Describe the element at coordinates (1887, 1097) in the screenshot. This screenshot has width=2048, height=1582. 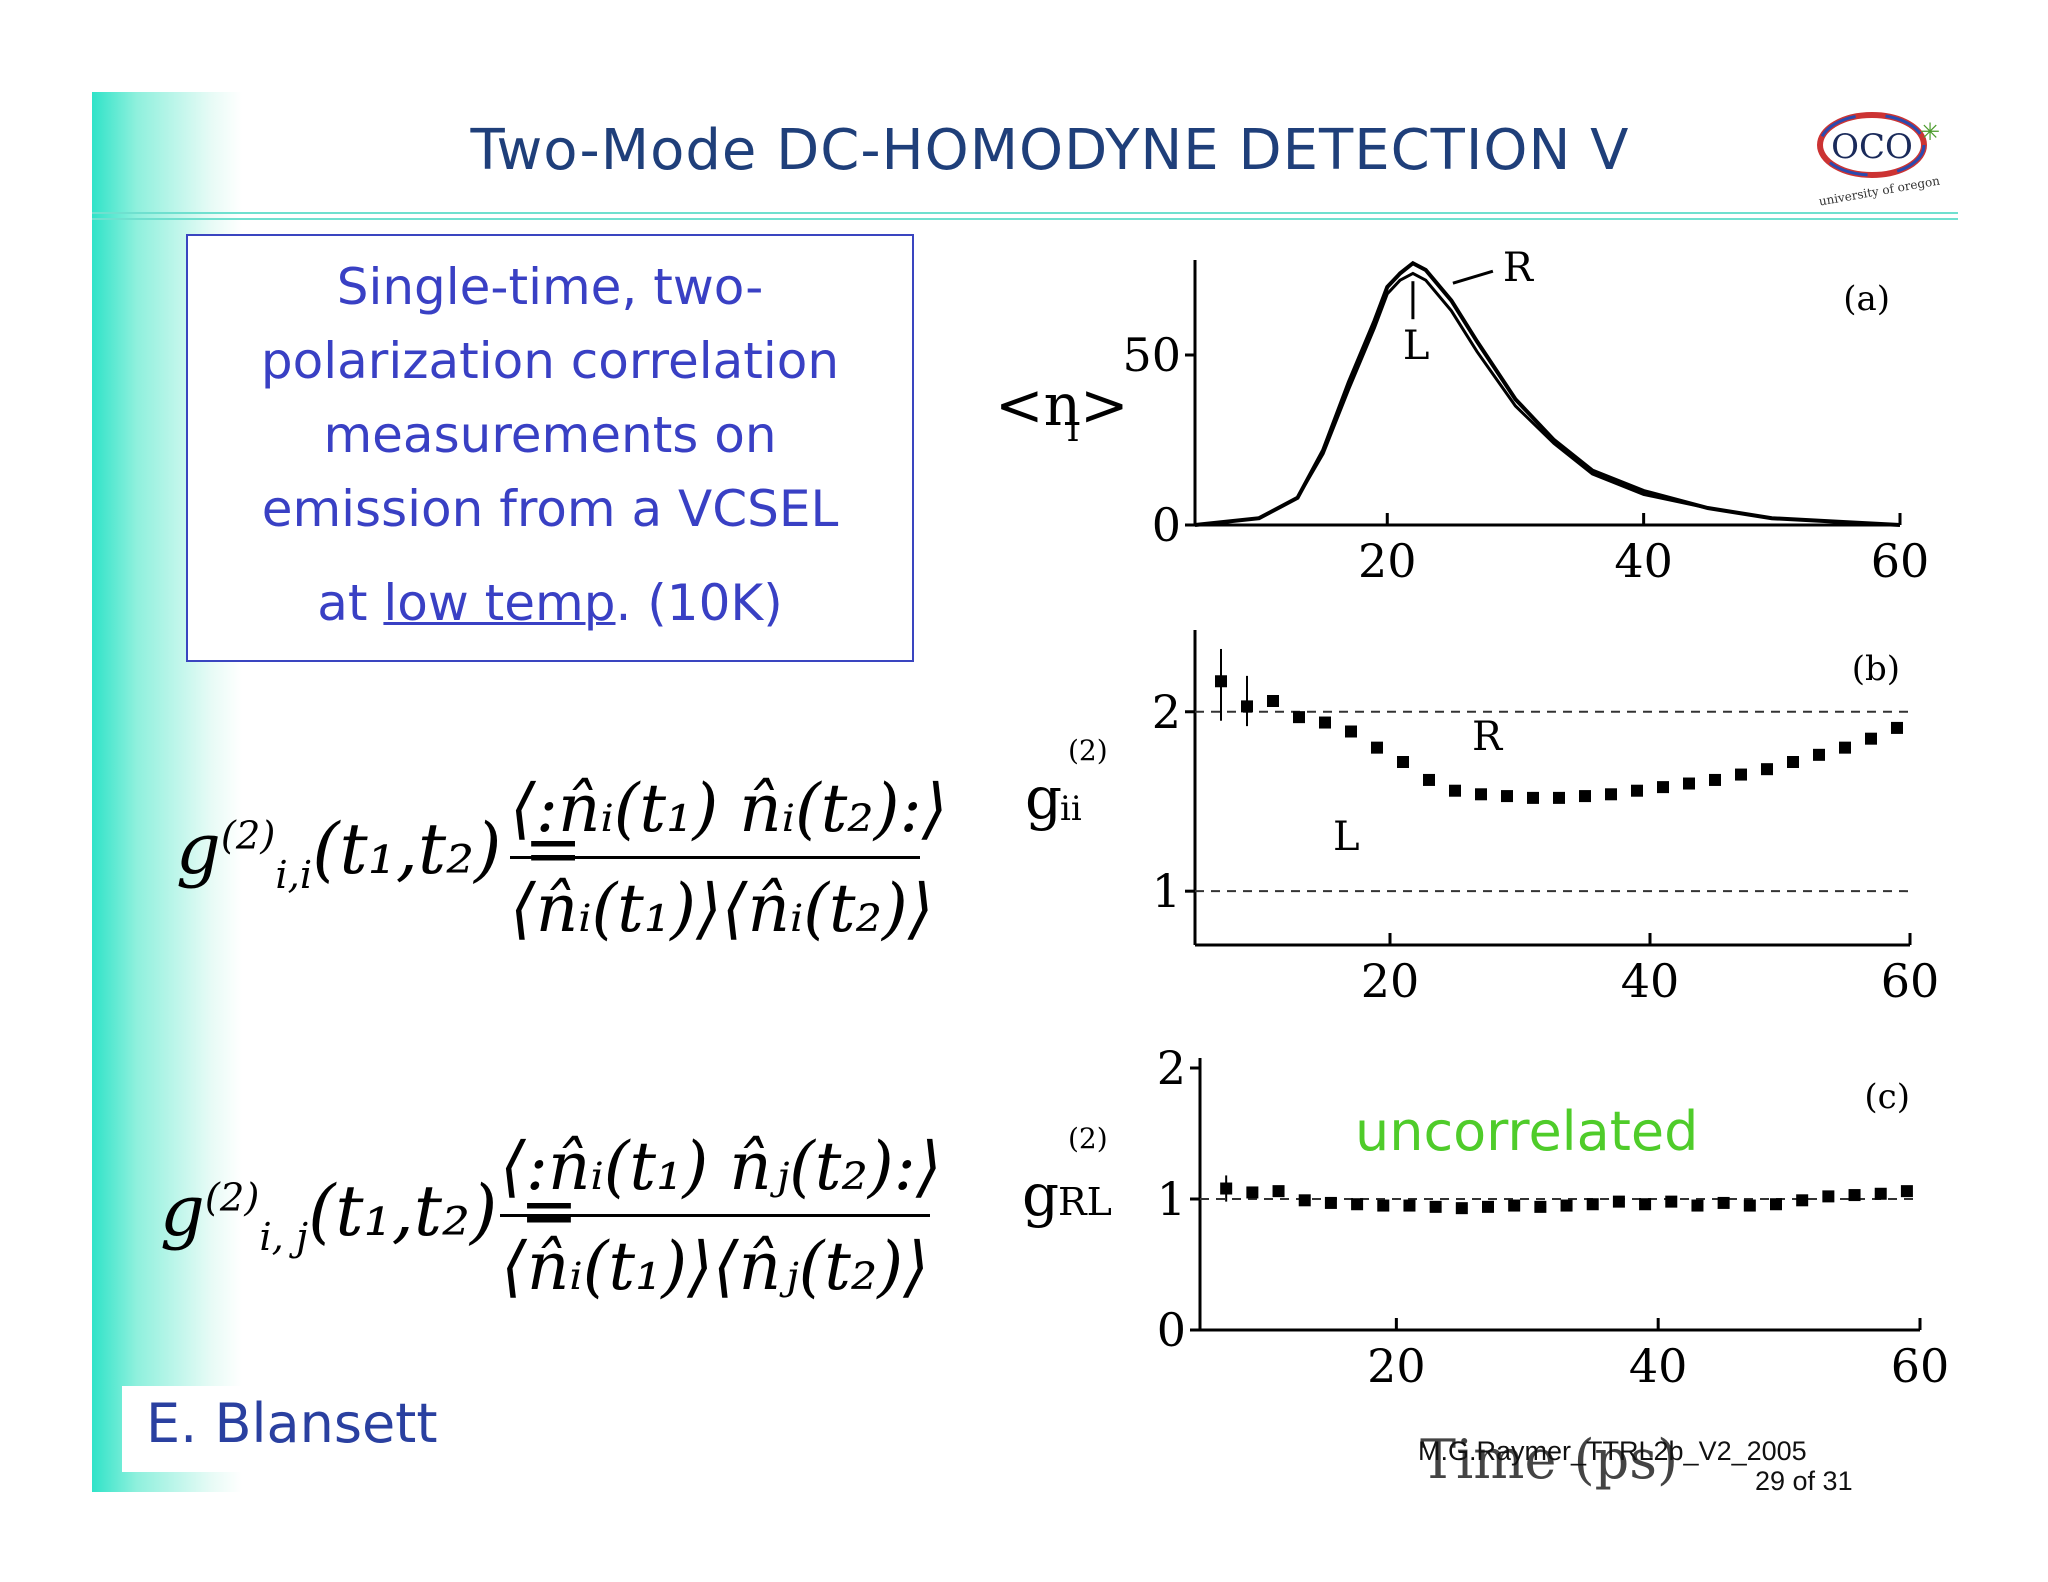
I see `panel-label: (c)` at that location.